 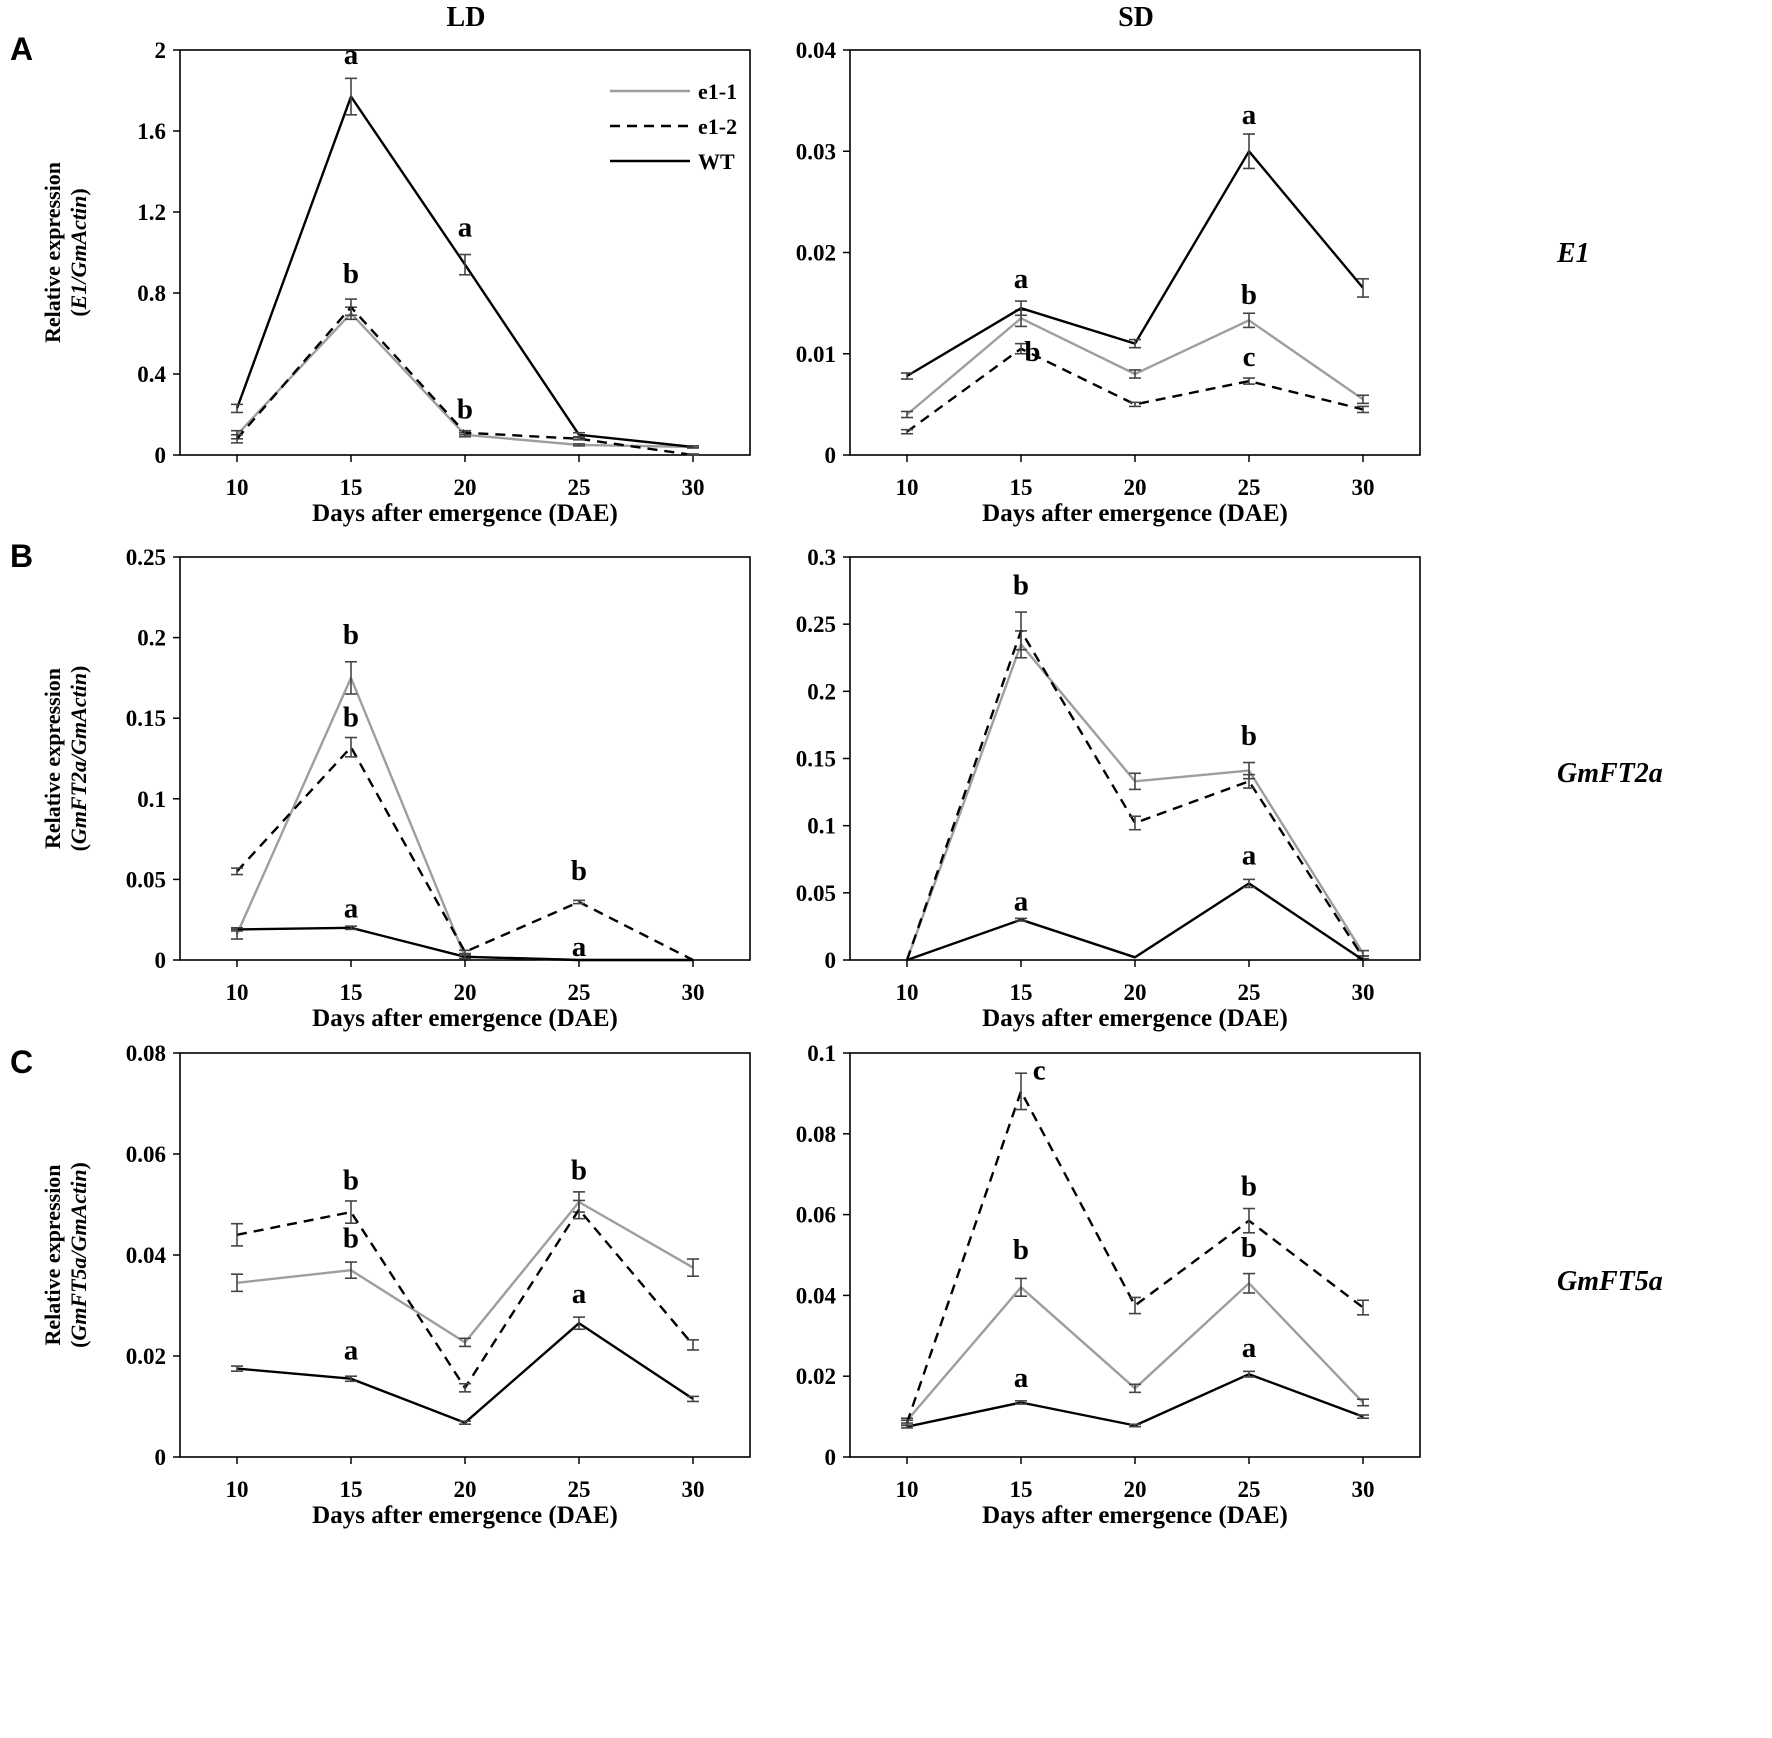 What do you see at coordinates (1610, 1281) in the screenshot?
I see `gene-label-gmft5a: GmFT5a` at bounding box center [1610, 1281].